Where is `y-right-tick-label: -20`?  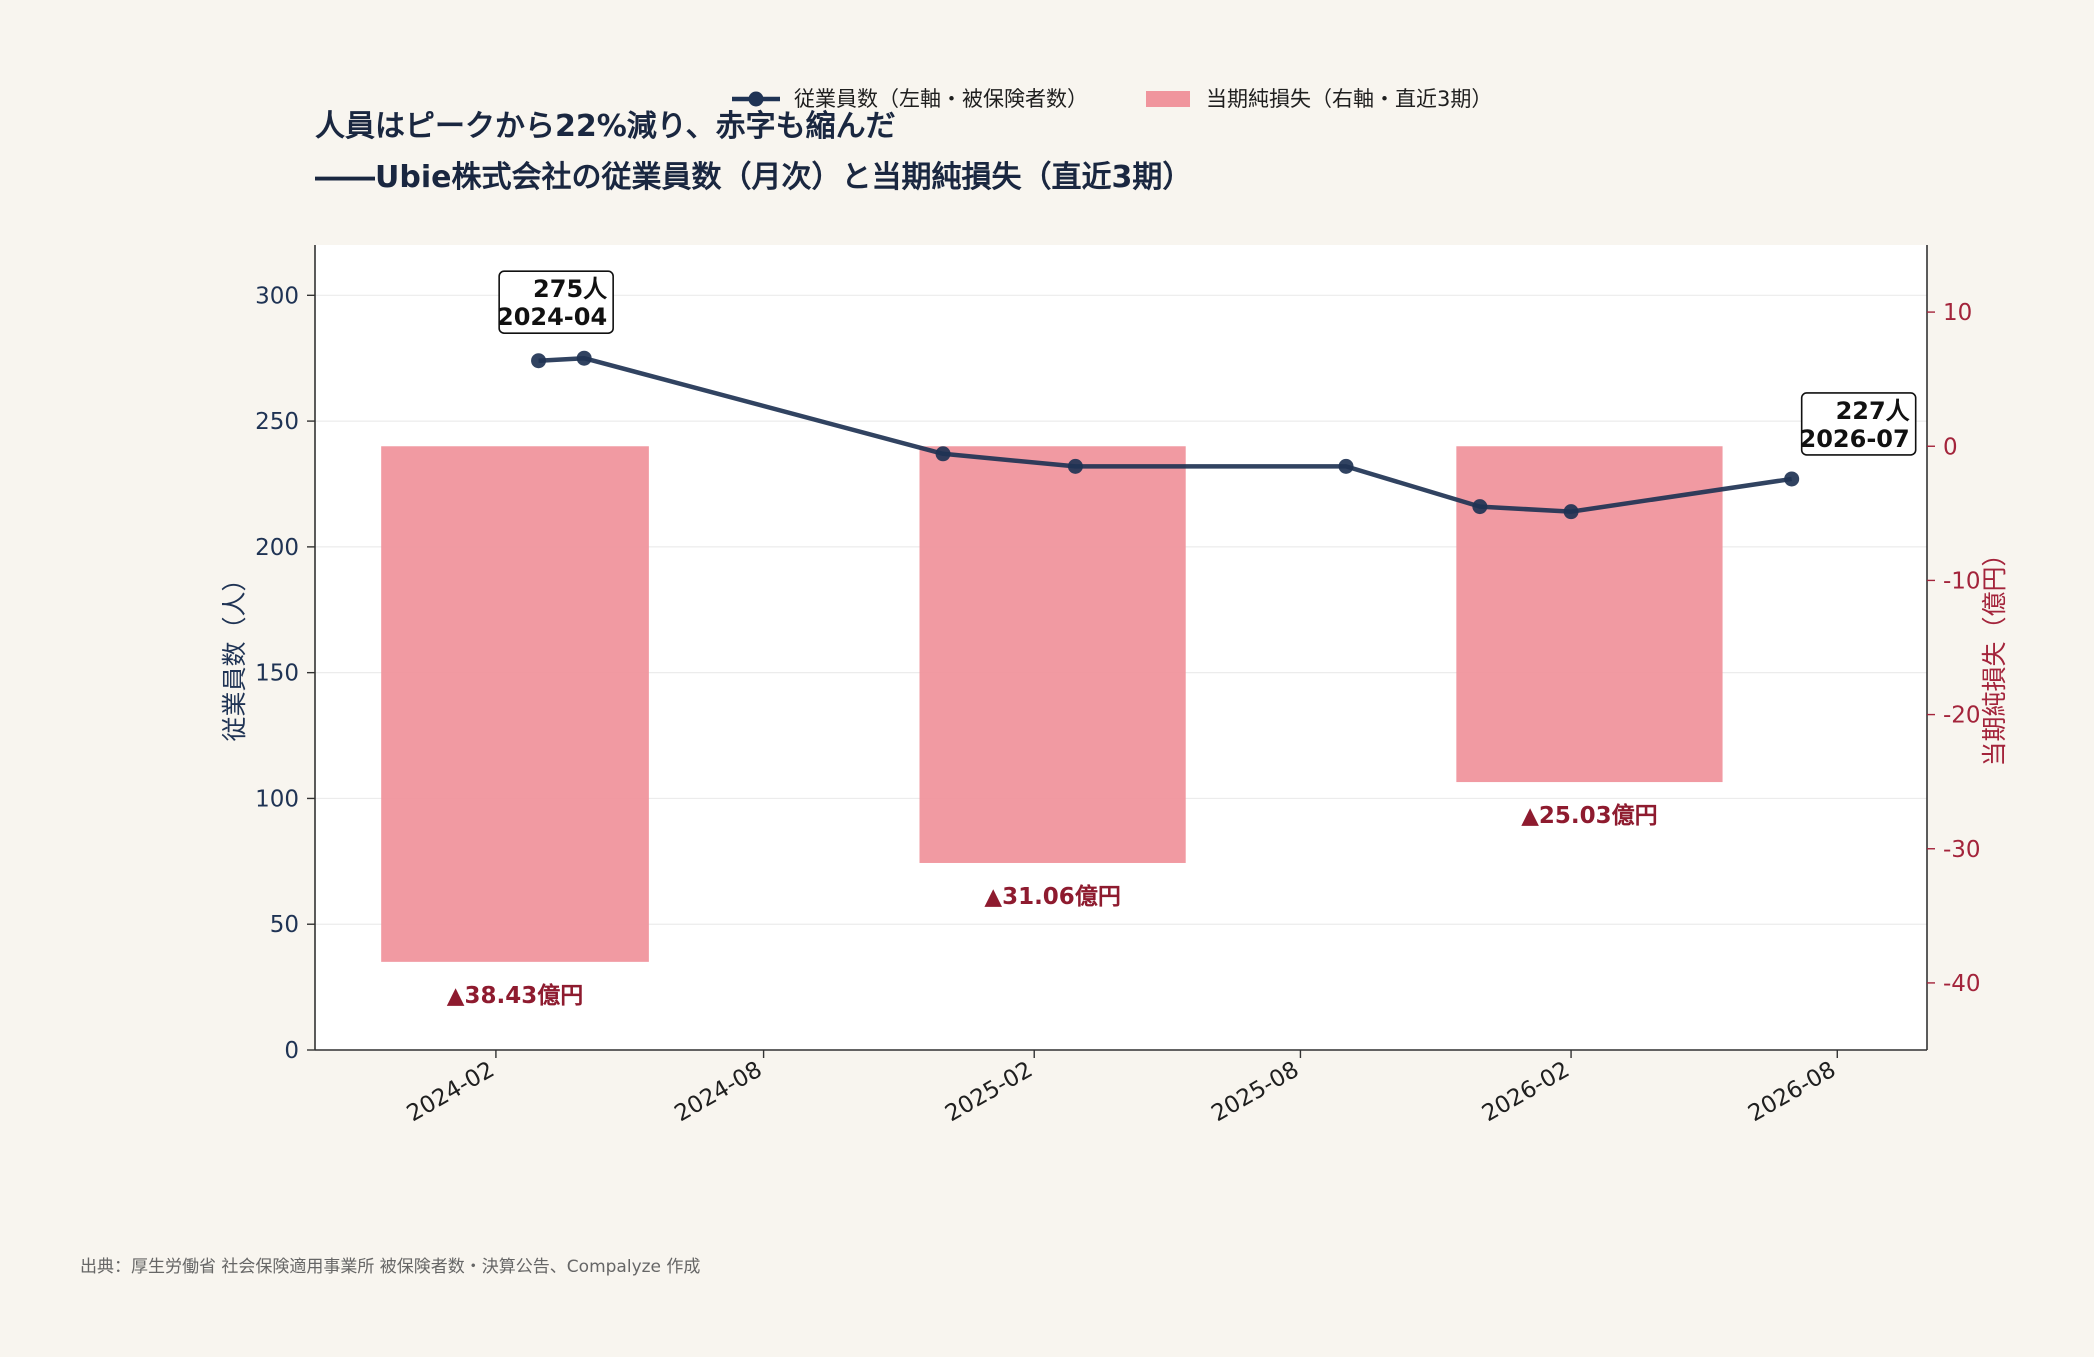 y-right-tick-label: -20 is located at coordinates (1962, 716).